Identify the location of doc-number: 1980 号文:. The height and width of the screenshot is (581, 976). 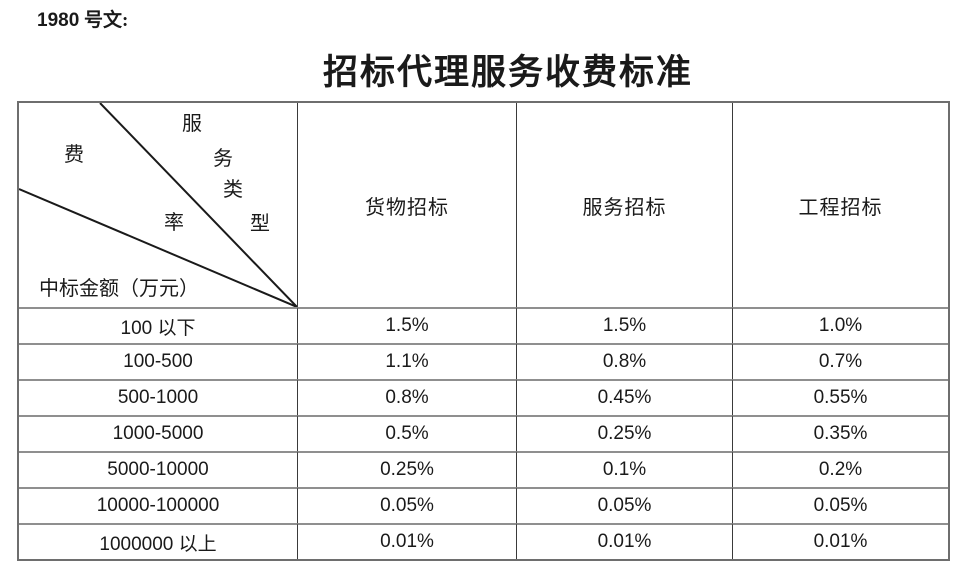
(82, 18).